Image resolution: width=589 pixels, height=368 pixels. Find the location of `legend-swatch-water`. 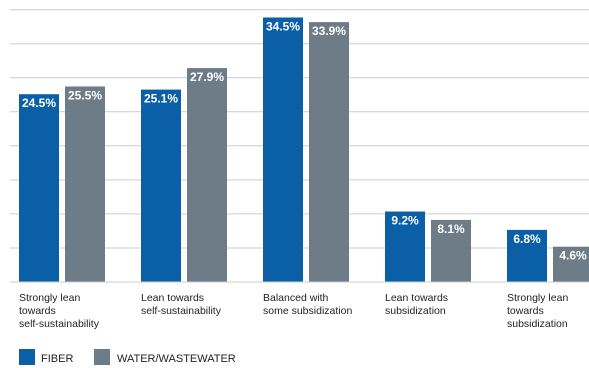

legend-swatch-water is located at coordinates (102, 357).